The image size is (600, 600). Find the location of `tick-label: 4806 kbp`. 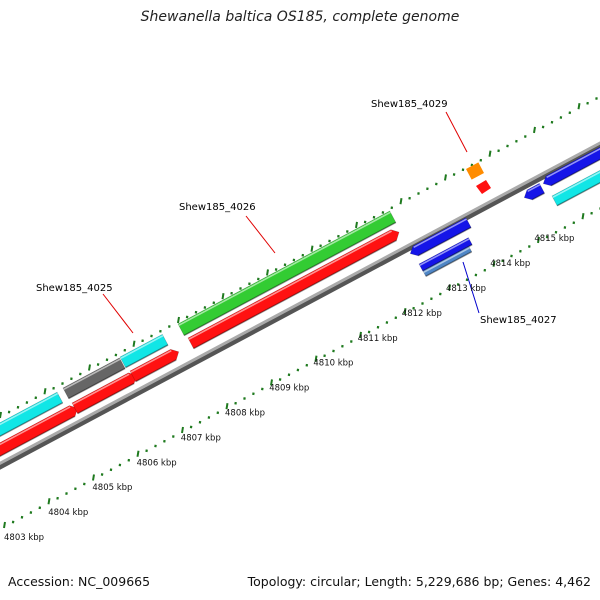

tick-label: 4806 kbp is located at coordinates (157, 463).